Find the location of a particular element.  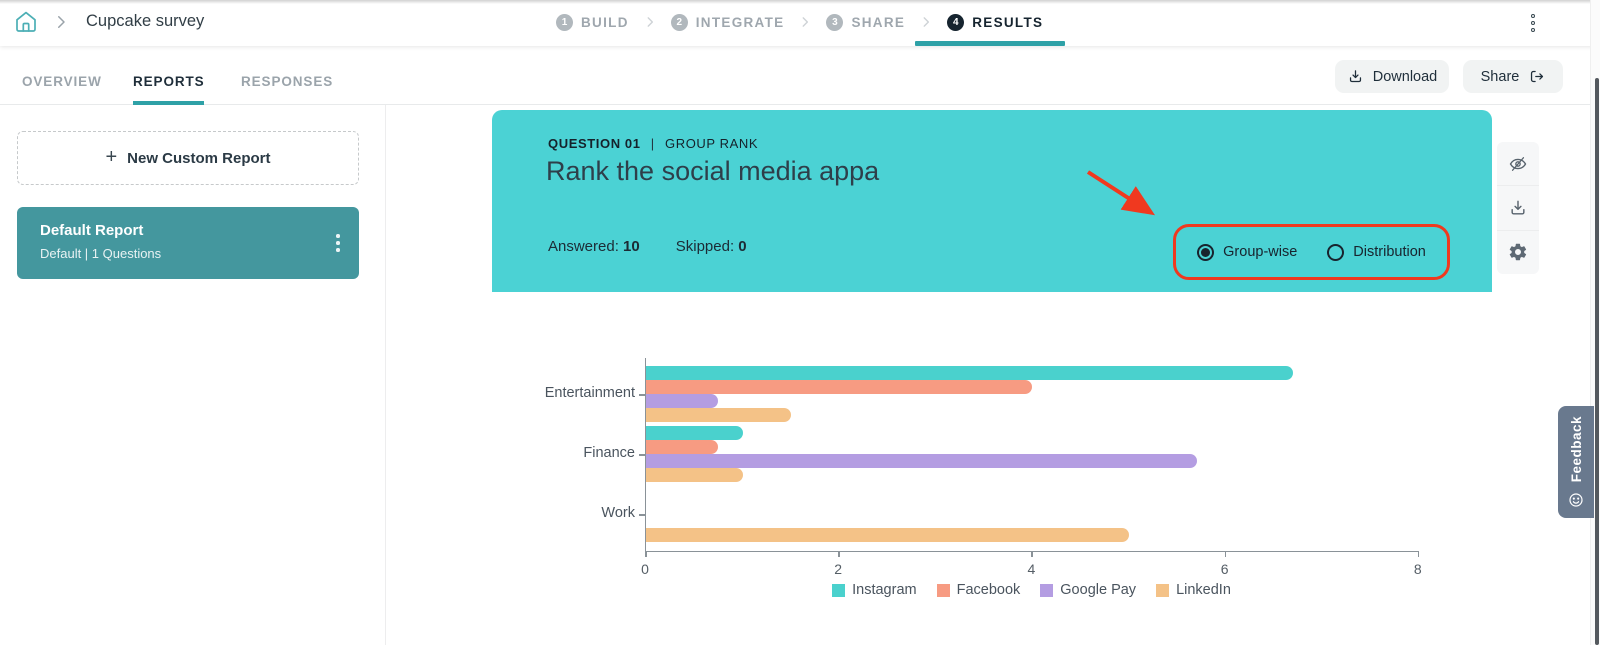

eye-off-icon is located at coordinates (1518, 163).